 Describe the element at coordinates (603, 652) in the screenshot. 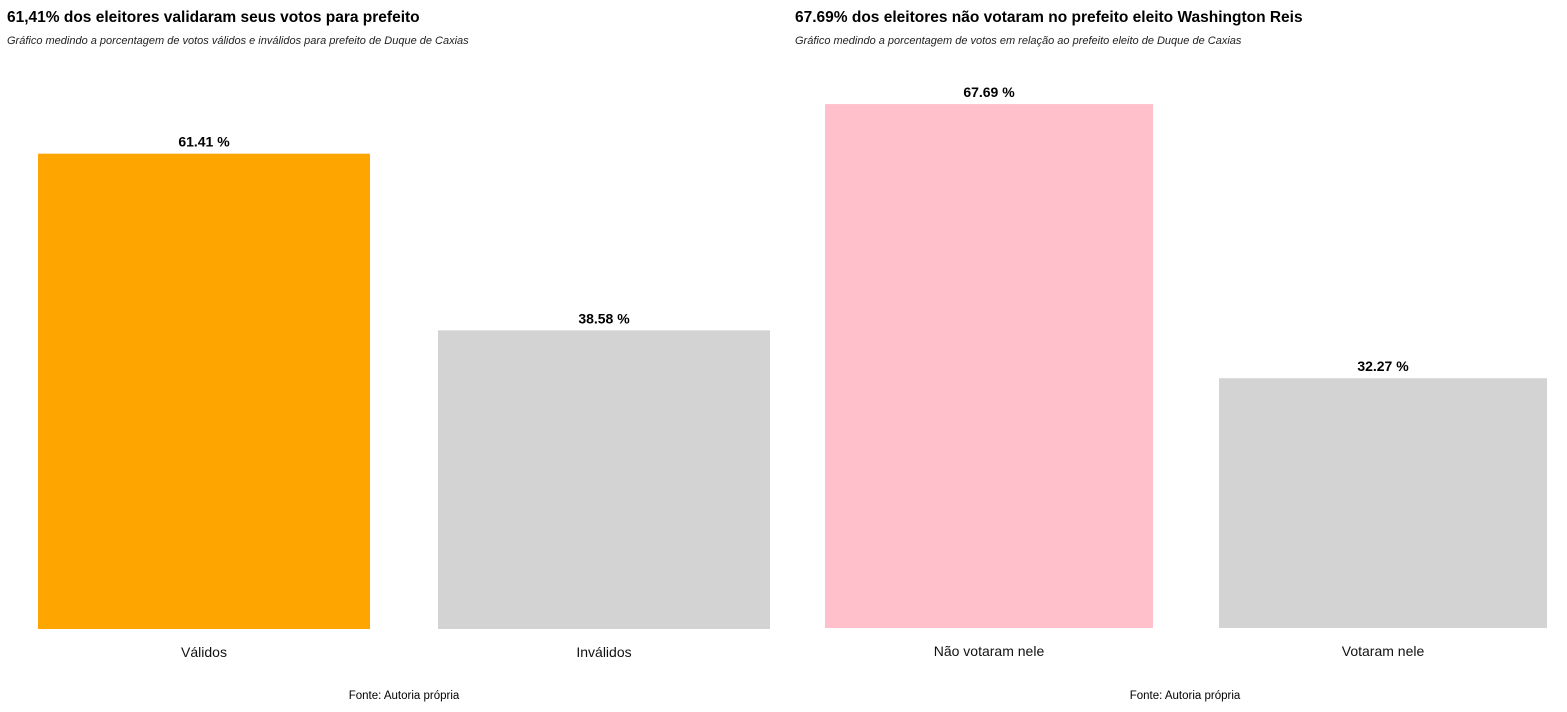

I see `category-label-invalidos: Inválidos` at that location.